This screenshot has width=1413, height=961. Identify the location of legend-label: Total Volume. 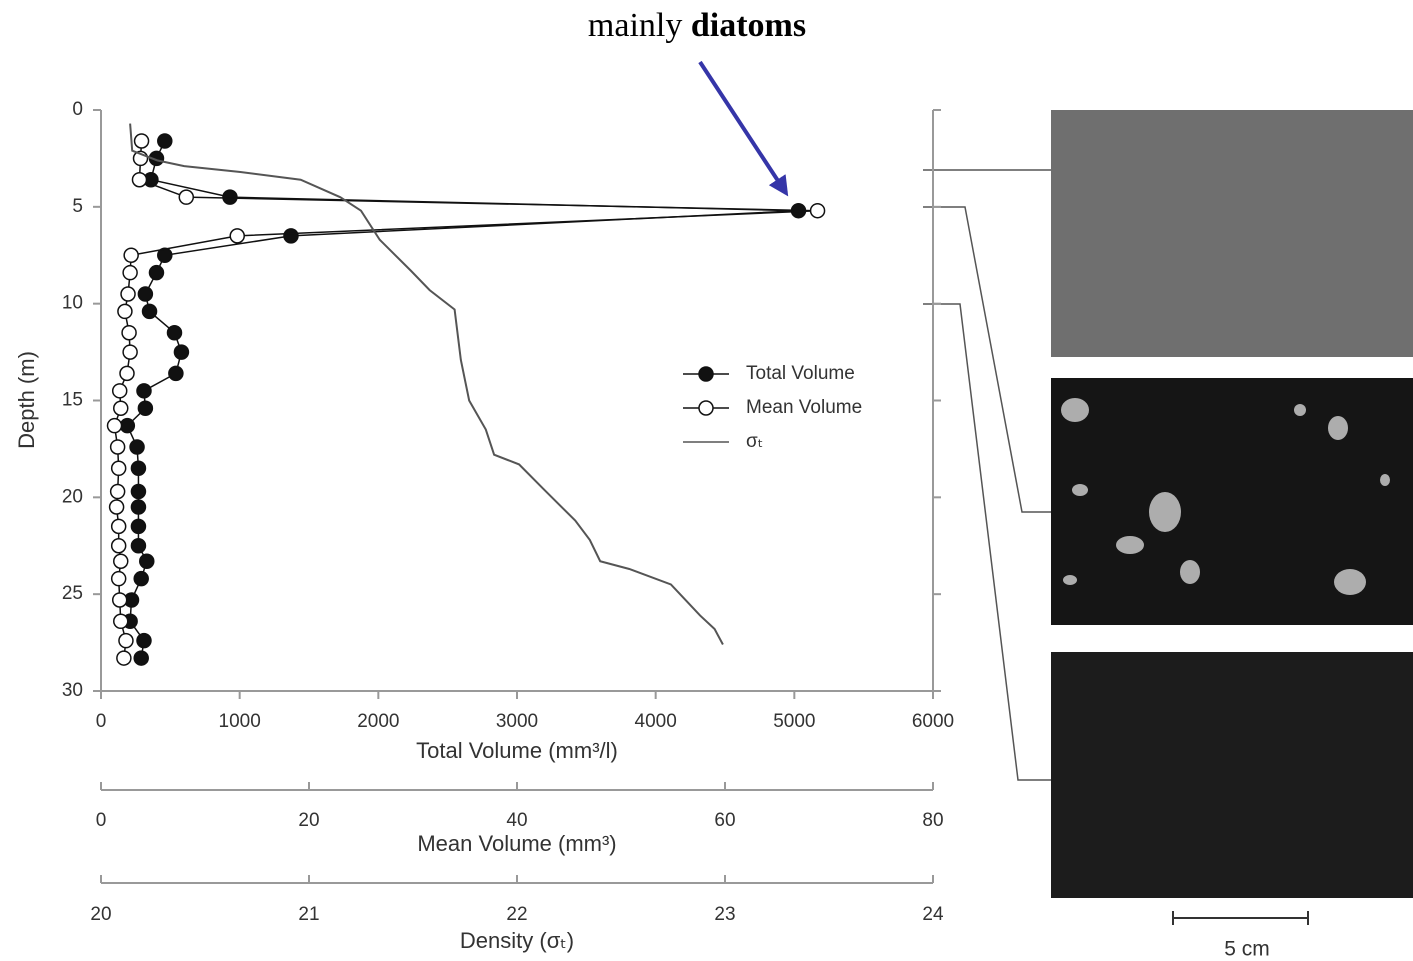
(800, 373).